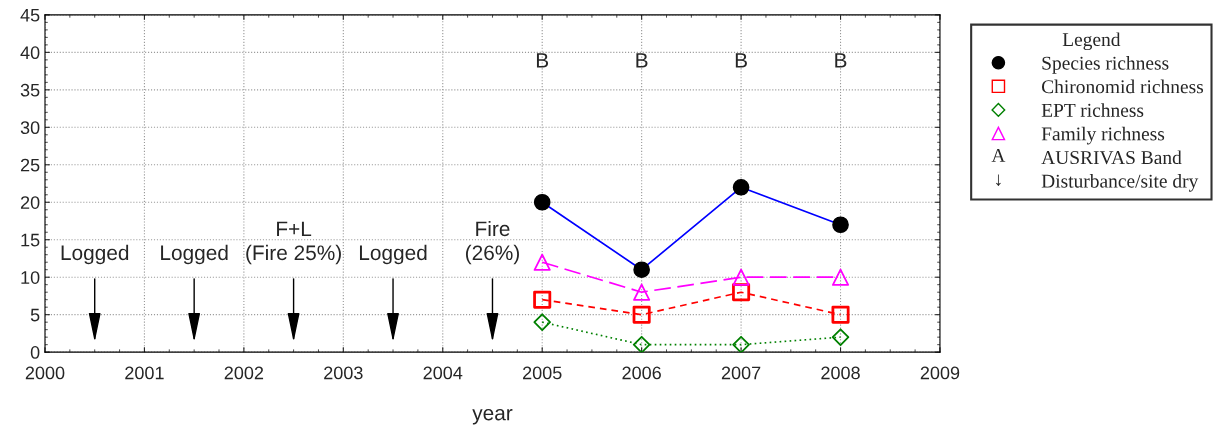 Image resolution: width=1216 pixels, height=438 pixels. I want to click on x-tick-label: 2000, so click(45, 373).